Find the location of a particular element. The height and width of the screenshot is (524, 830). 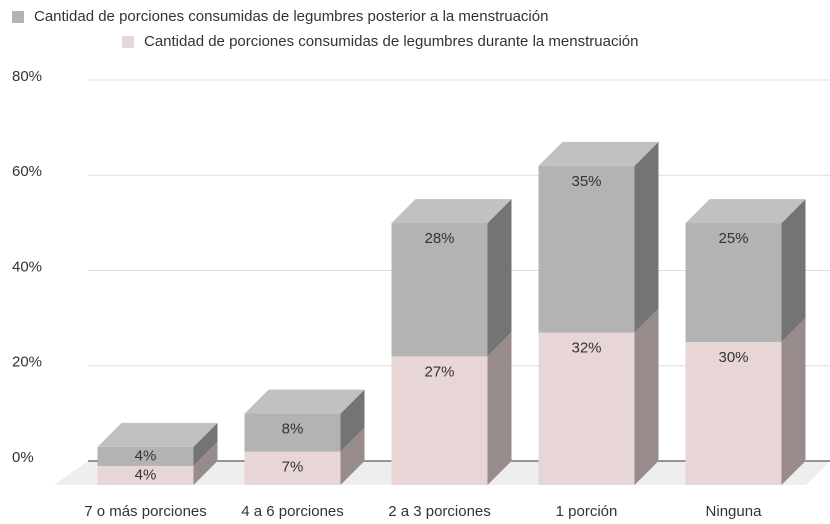

x-tick-label: 7 o más porciones is located at coordinates (145, 511).